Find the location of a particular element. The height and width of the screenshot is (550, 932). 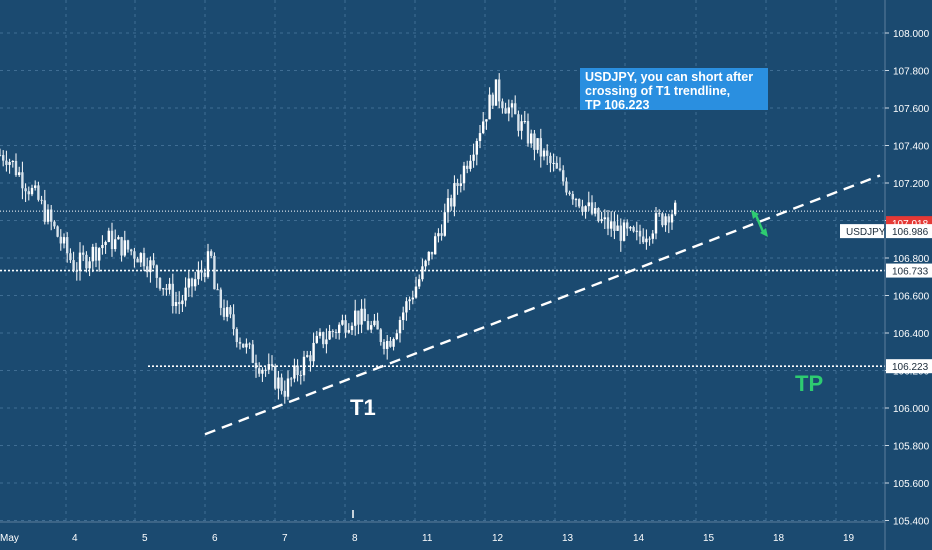

y-tick-label: 108.000 is located at coordinates (911, 34).